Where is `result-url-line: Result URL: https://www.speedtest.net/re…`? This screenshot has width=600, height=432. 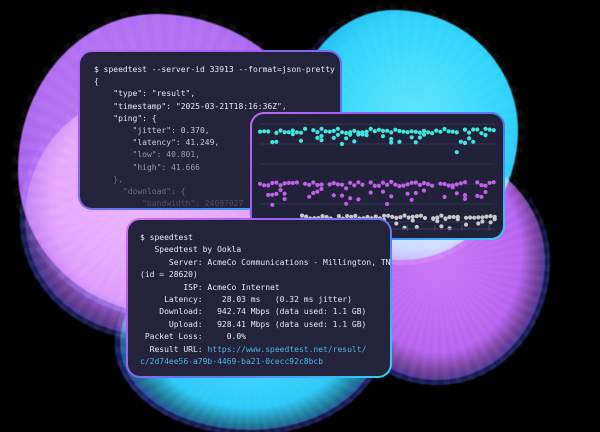 result-url-line: Result URL: https://www.speedtest.net/re… is located at coordinates (263, 350).